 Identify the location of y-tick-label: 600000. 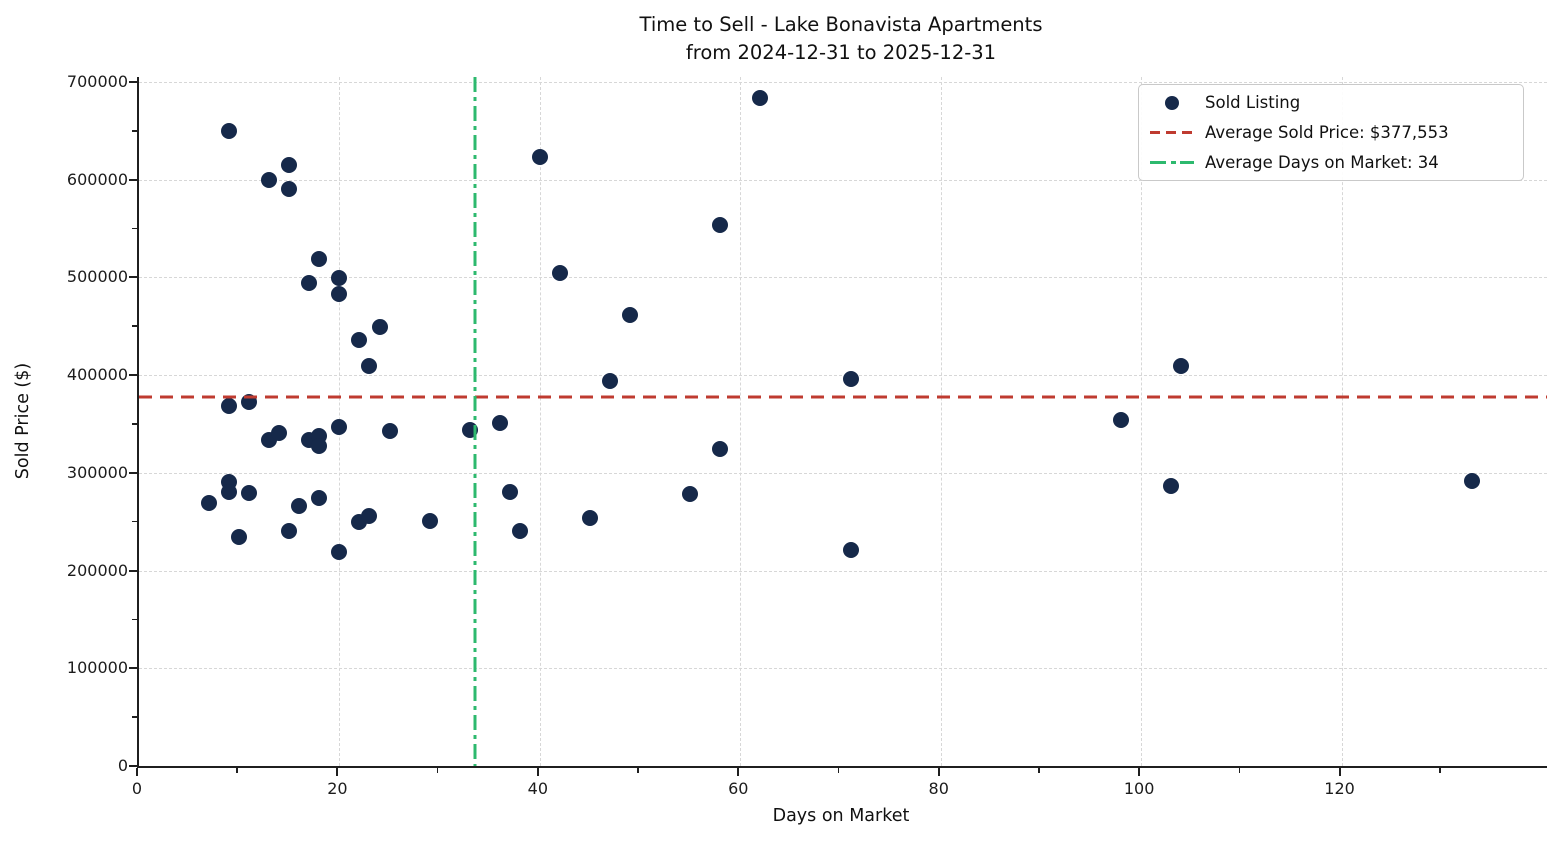
(97, 179).